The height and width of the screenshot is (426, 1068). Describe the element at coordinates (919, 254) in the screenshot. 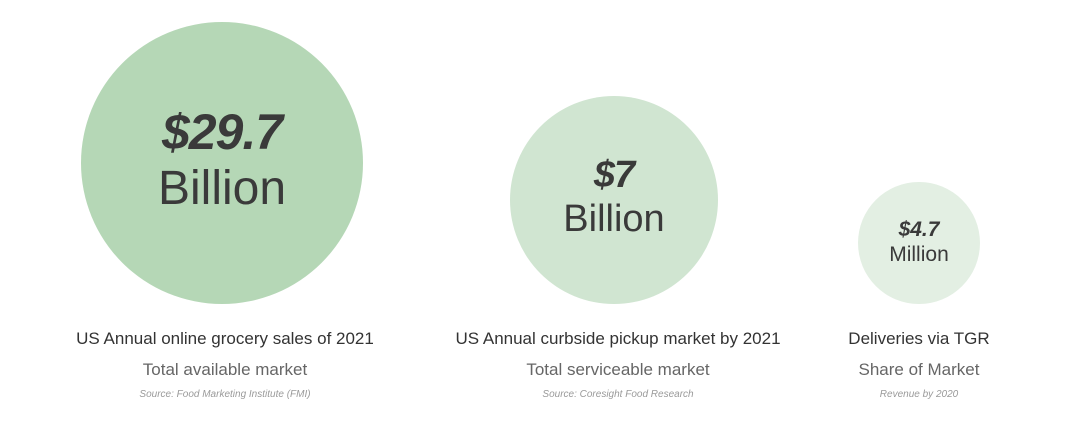

I see `som-unit: Million` at that location.